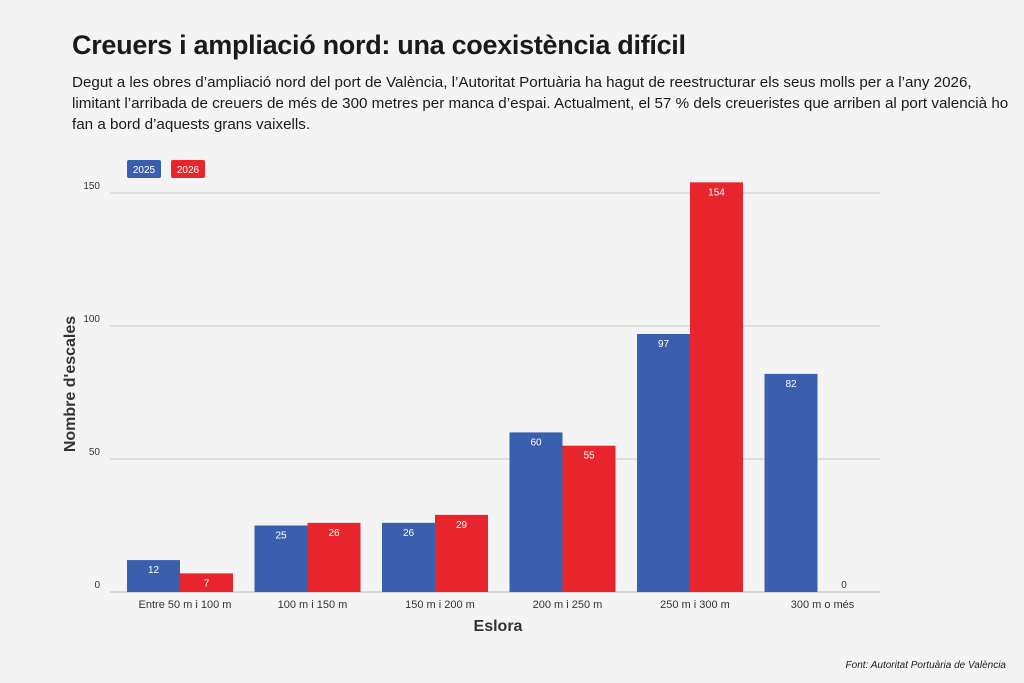 This screenshot has height=683, width=1024. I want to click on bar-value-label-2025-3: 26, so click(409, 533).